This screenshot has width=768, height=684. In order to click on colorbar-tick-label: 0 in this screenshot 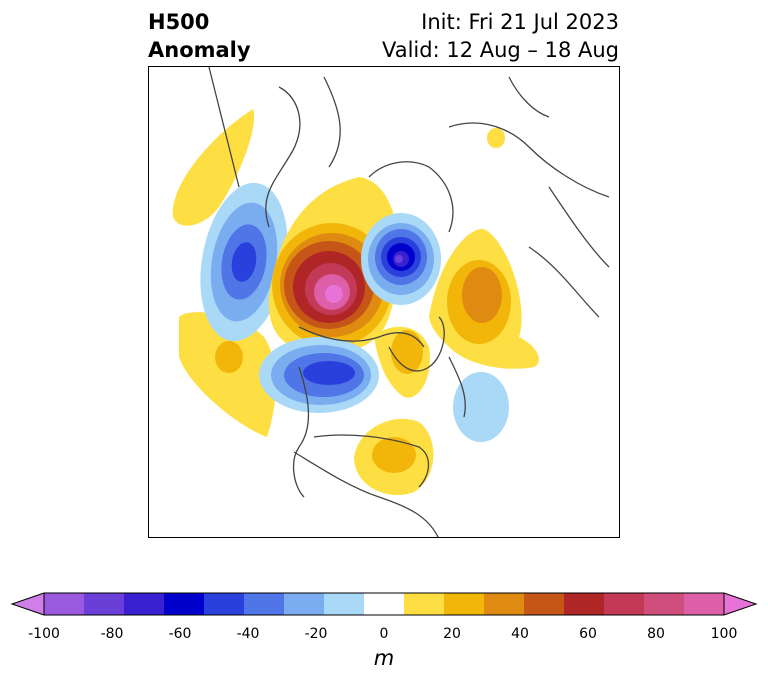, I will do `click(384, 634)`.